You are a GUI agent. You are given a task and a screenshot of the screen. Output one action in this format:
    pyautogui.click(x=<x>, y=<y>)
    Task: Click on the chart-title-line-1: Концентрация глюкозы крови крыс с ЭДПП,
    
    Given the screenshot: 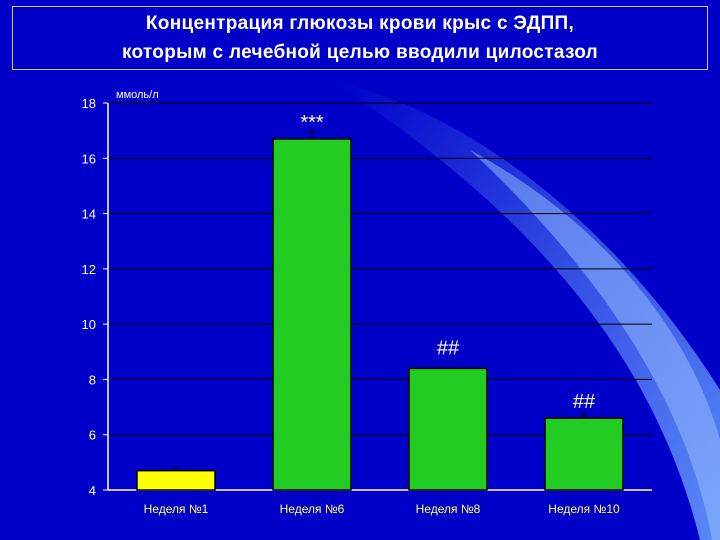 What is the action you would take?
    pyautogui.click(x=360, y=23)
    